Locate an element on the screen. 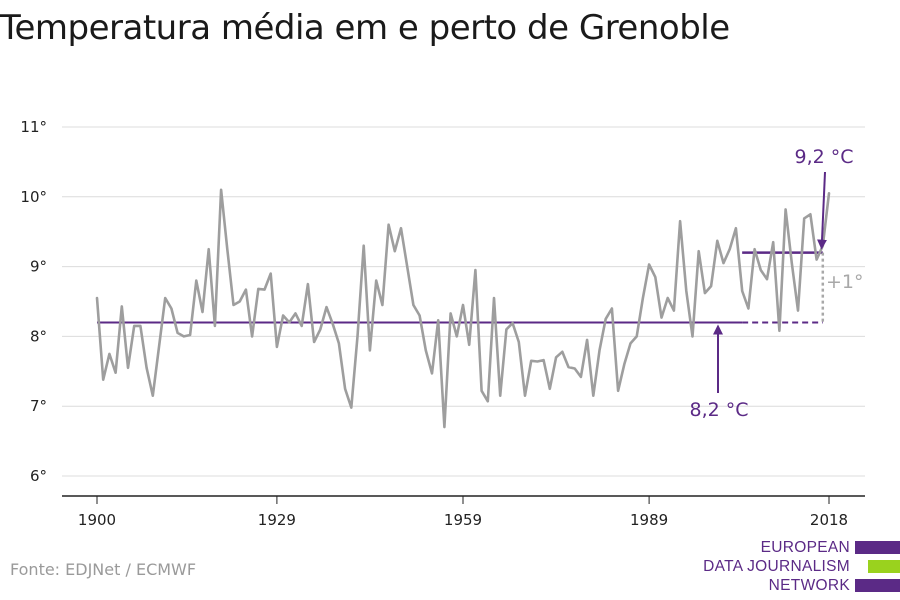 The height and width of the screenshot is (600, 900). baseline-label: 8,2 °C is located at coordinates (718, 410).